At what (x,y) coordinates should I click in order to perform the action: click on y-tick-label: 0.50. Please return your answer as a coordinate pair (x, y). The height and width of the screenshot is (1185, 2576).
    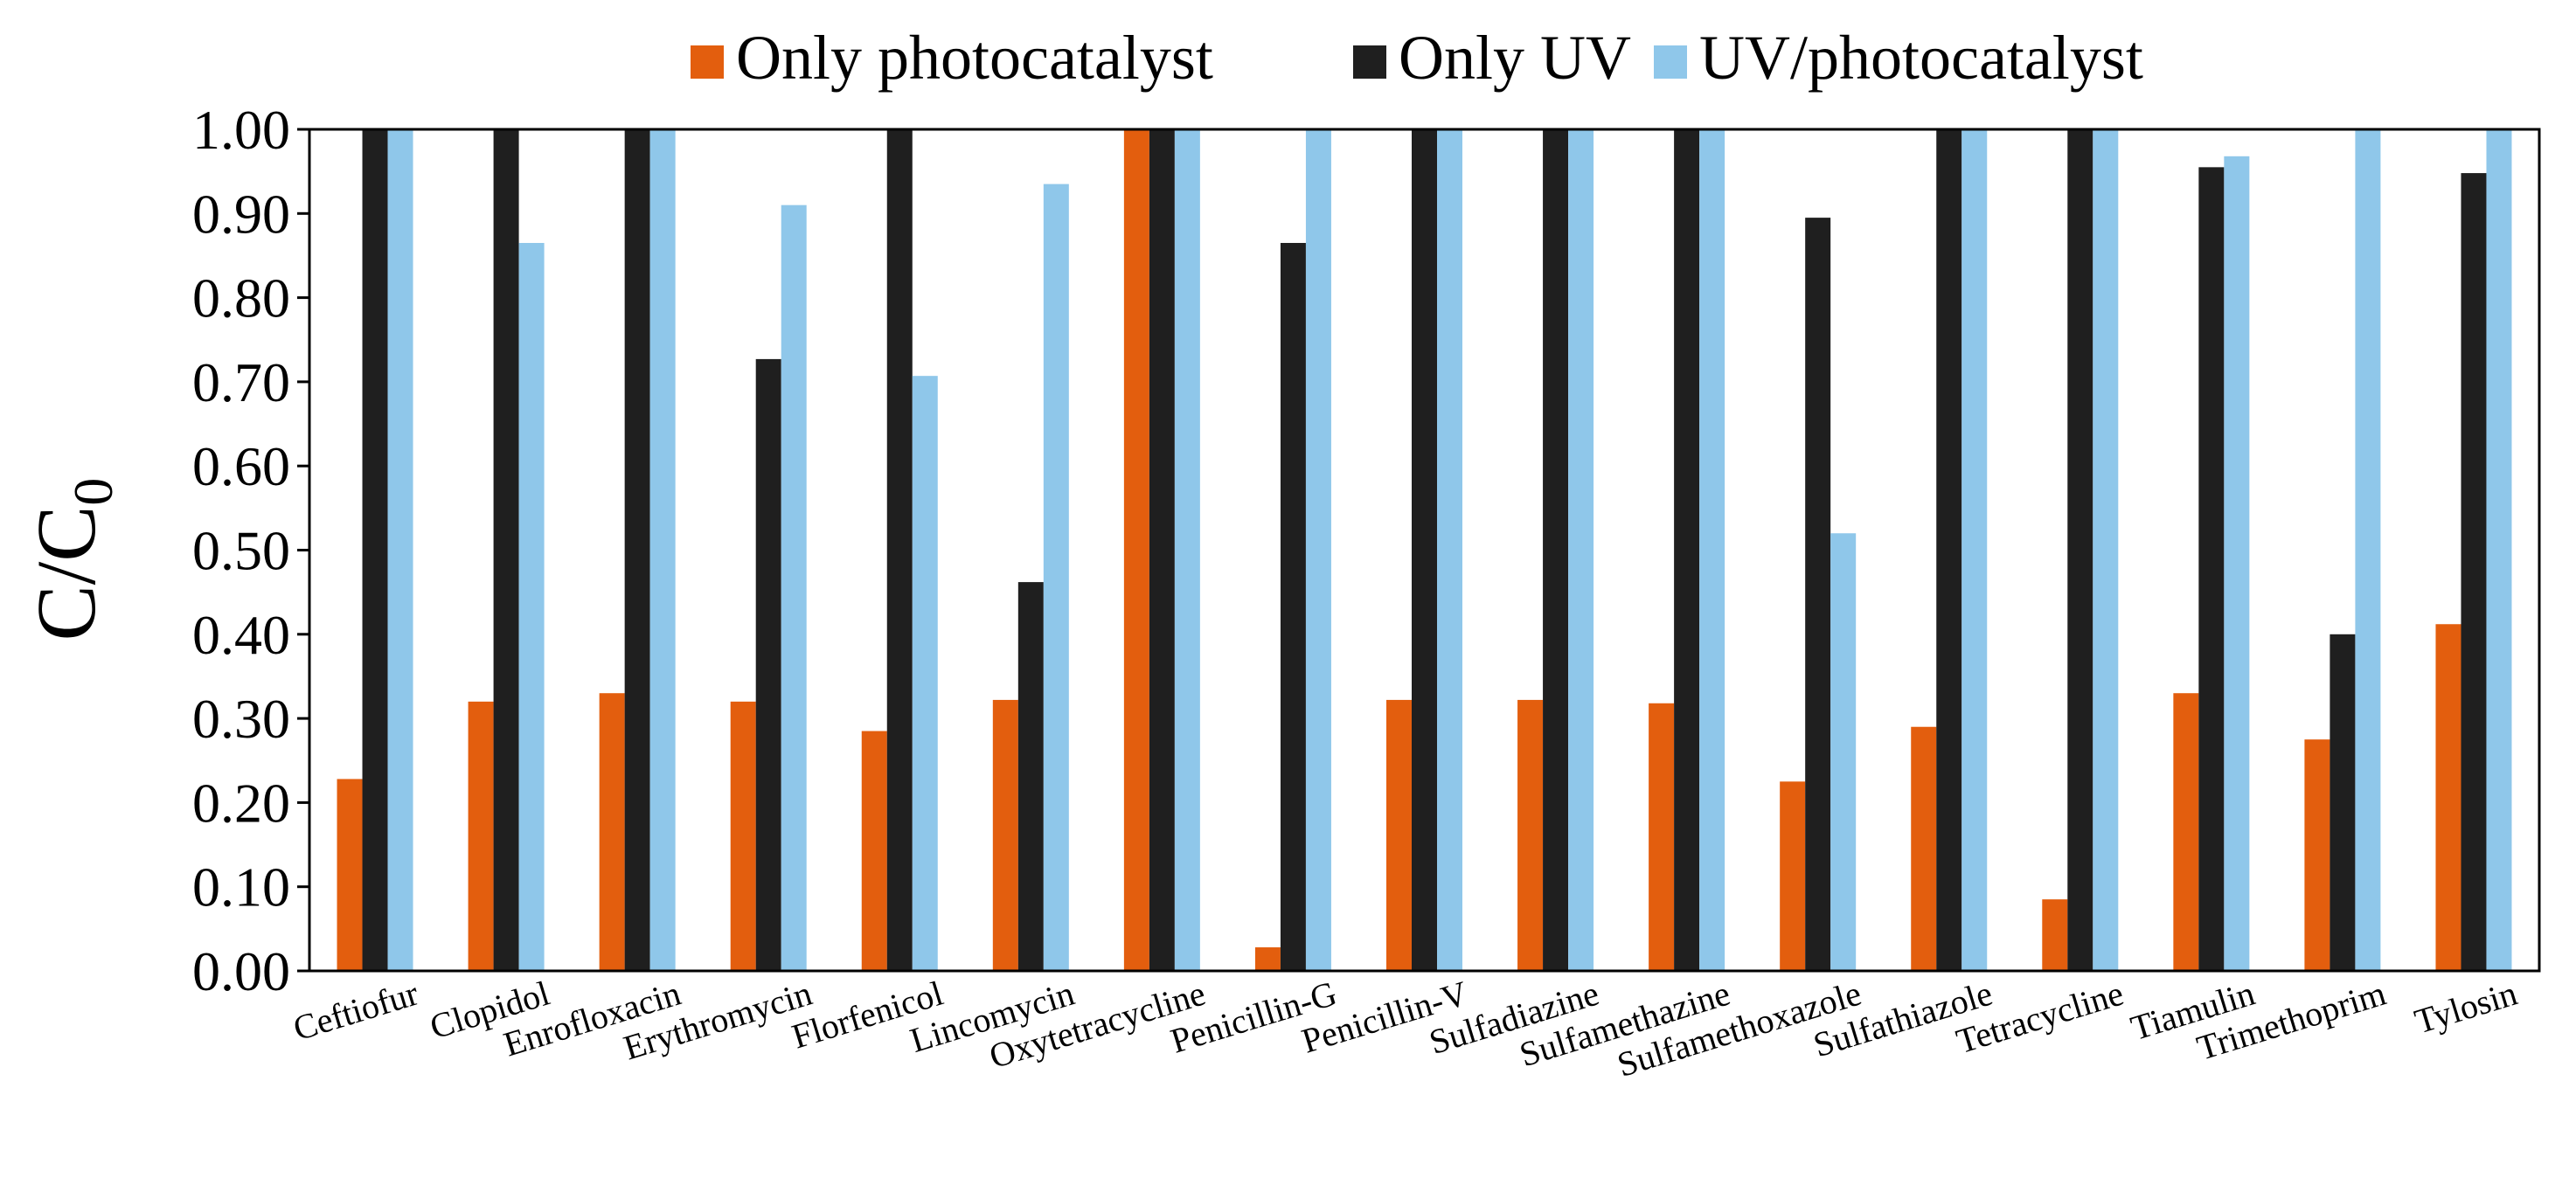
    Looking at the image, I should click on (241, 551).